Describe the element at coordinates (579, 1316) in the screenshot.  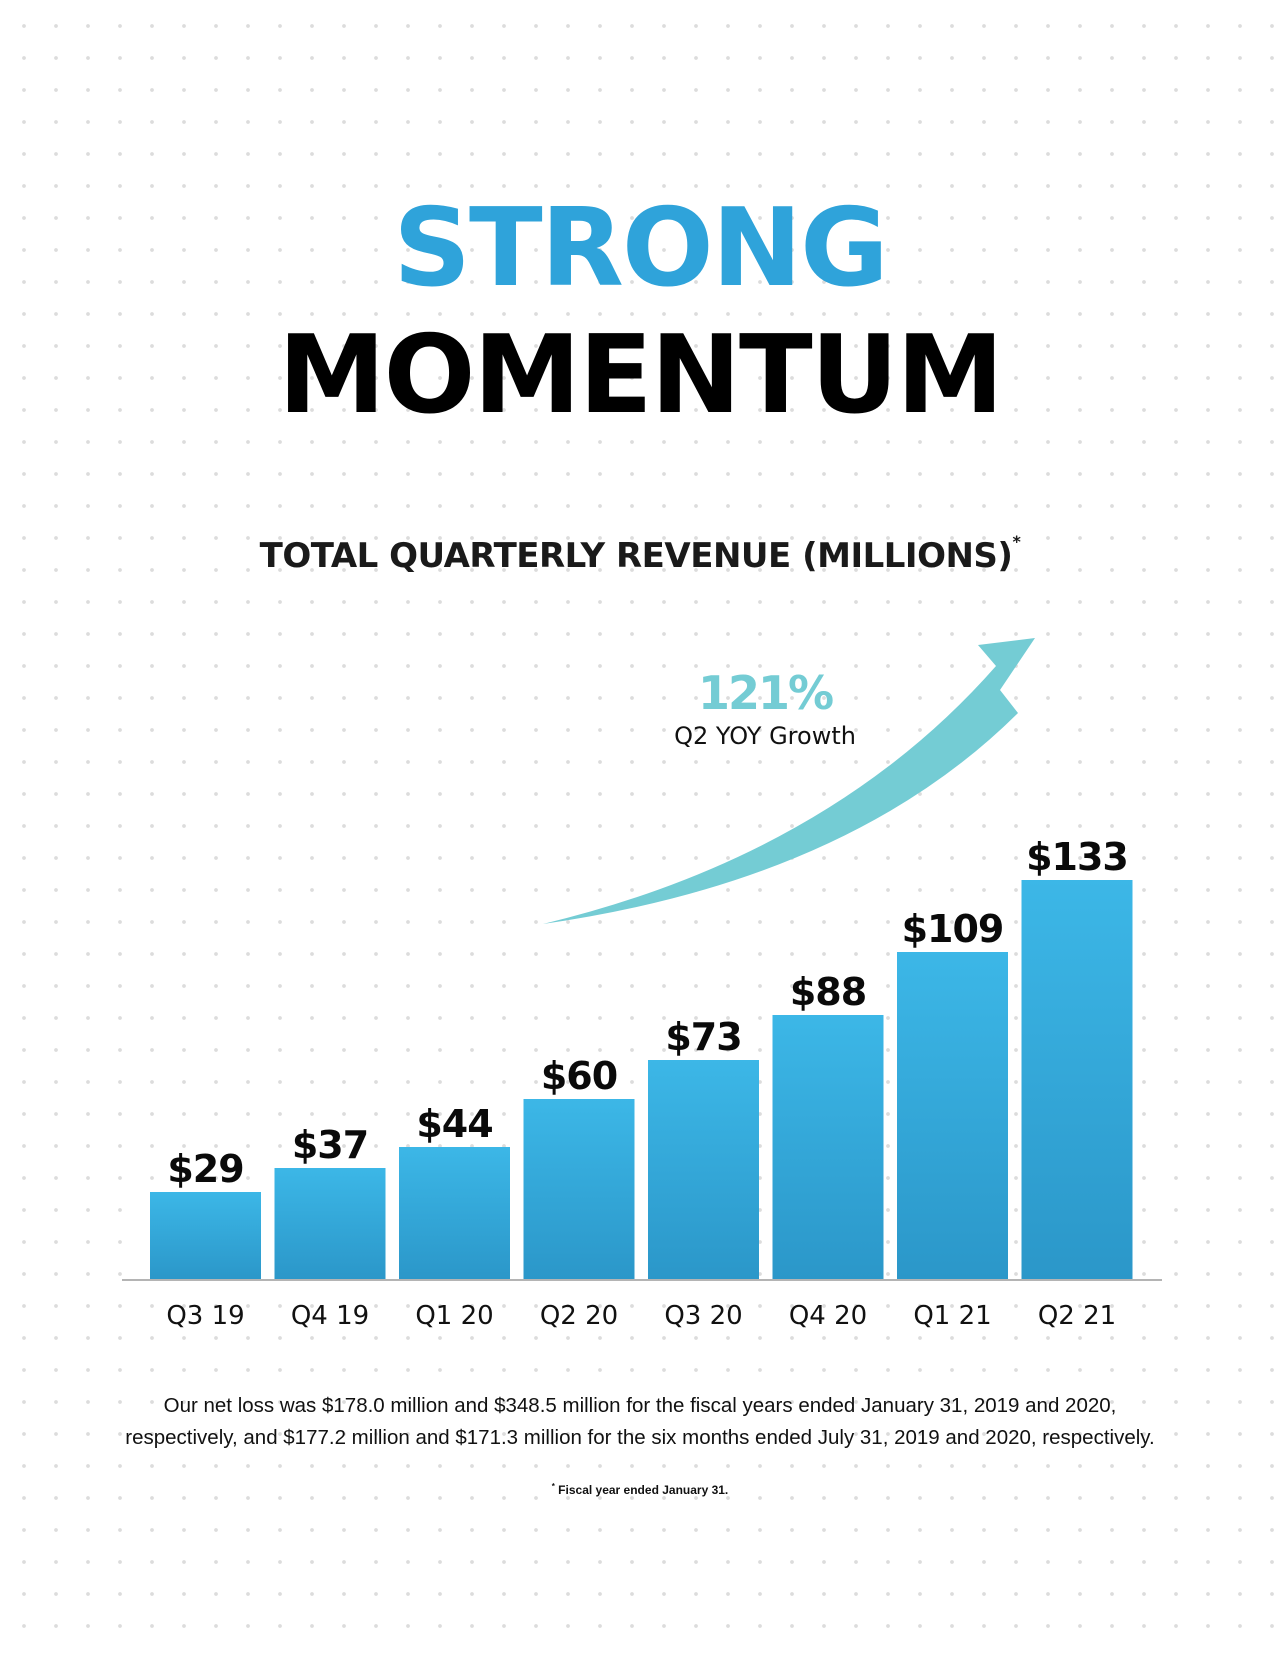
I see `x-tick-label: Q2 20` at that location.